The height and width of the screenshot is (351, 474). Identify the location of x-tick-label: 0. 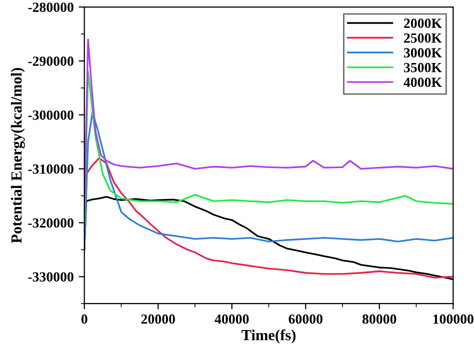
(84, 319).